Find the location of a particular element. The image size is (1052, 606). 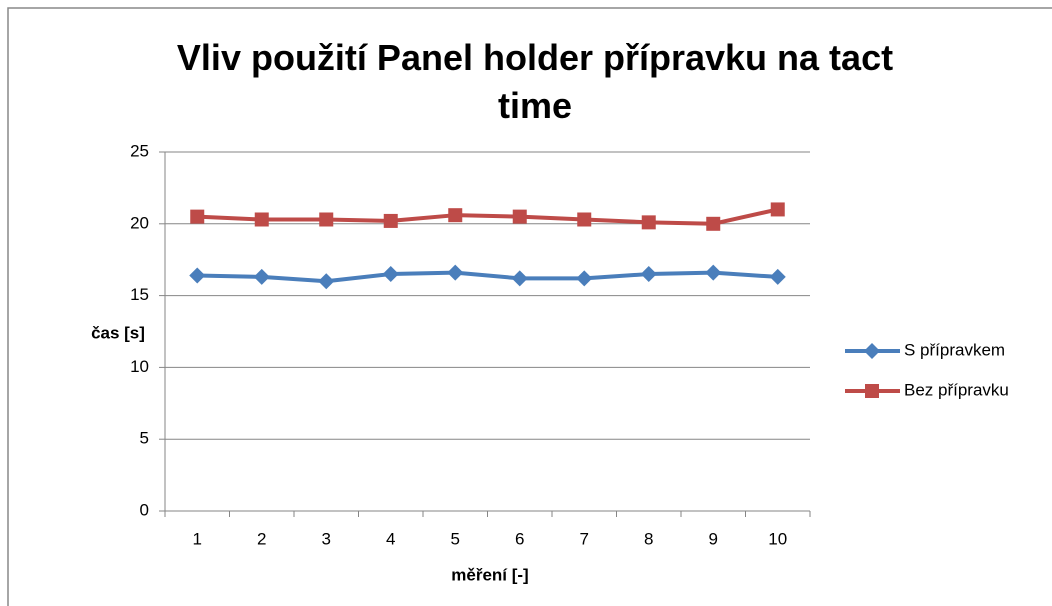

y-tick-label: 10 is located at coordinates (139, 366).